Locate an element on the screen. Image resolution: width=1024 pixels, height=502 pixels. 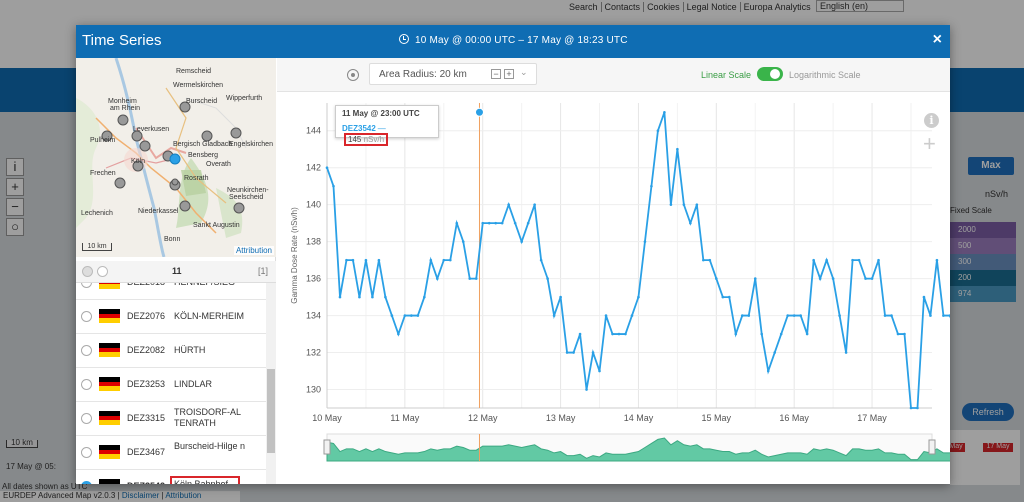
link-legal: Legal Notice is located at coordinates (712, 7).